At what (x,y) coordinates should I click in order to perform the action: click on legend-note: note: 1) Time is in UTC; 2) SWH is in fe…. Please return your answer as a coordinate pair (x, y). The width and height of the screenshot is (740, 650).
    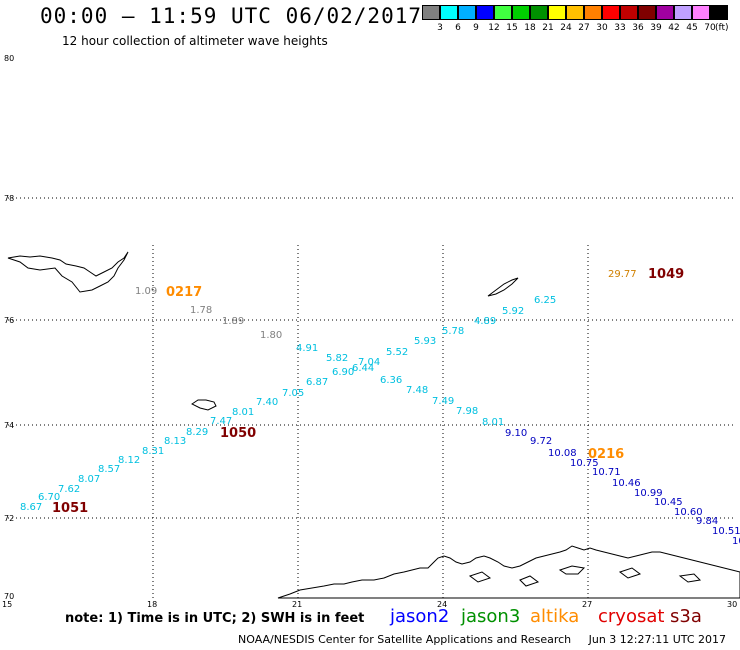
    Looking at the image, I should click on (215, 618).